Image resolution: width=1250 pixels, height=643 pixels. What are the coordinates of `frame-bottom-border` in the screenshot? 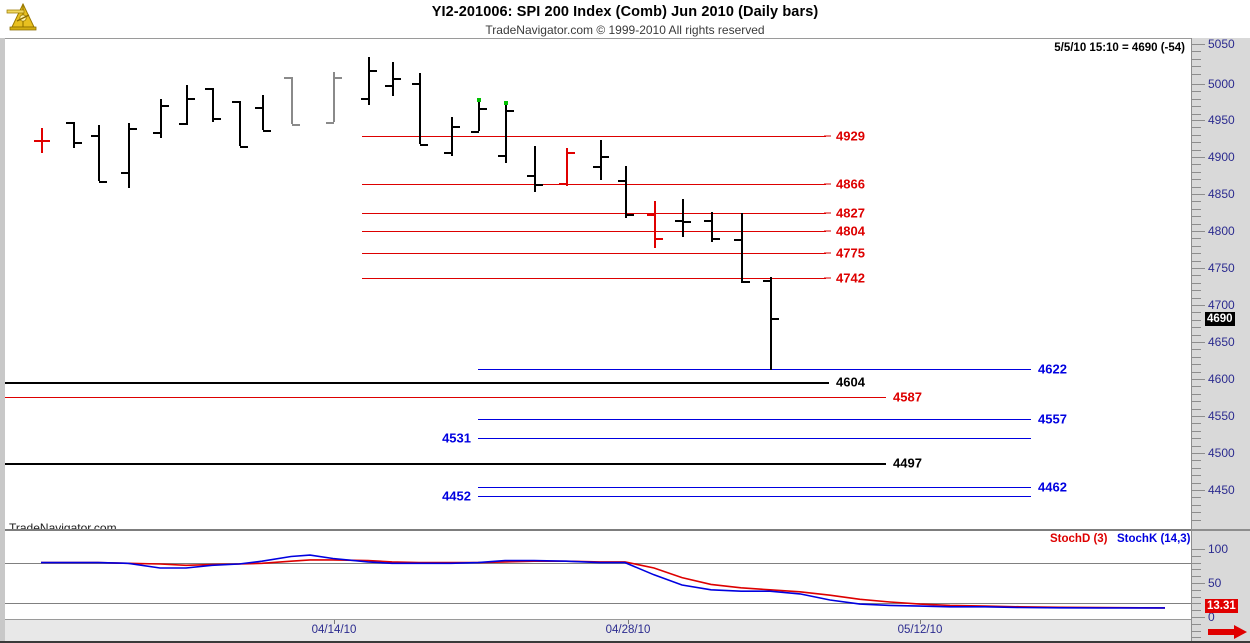 It's located at (625, 642).